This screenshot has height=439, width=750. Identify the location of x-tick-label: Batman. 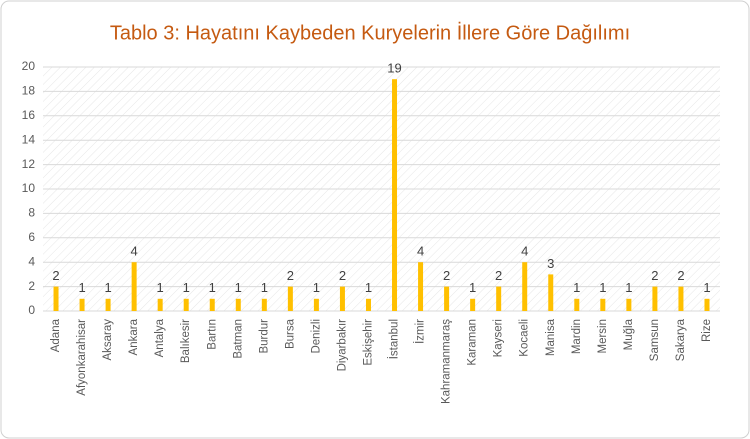
(238, 339).